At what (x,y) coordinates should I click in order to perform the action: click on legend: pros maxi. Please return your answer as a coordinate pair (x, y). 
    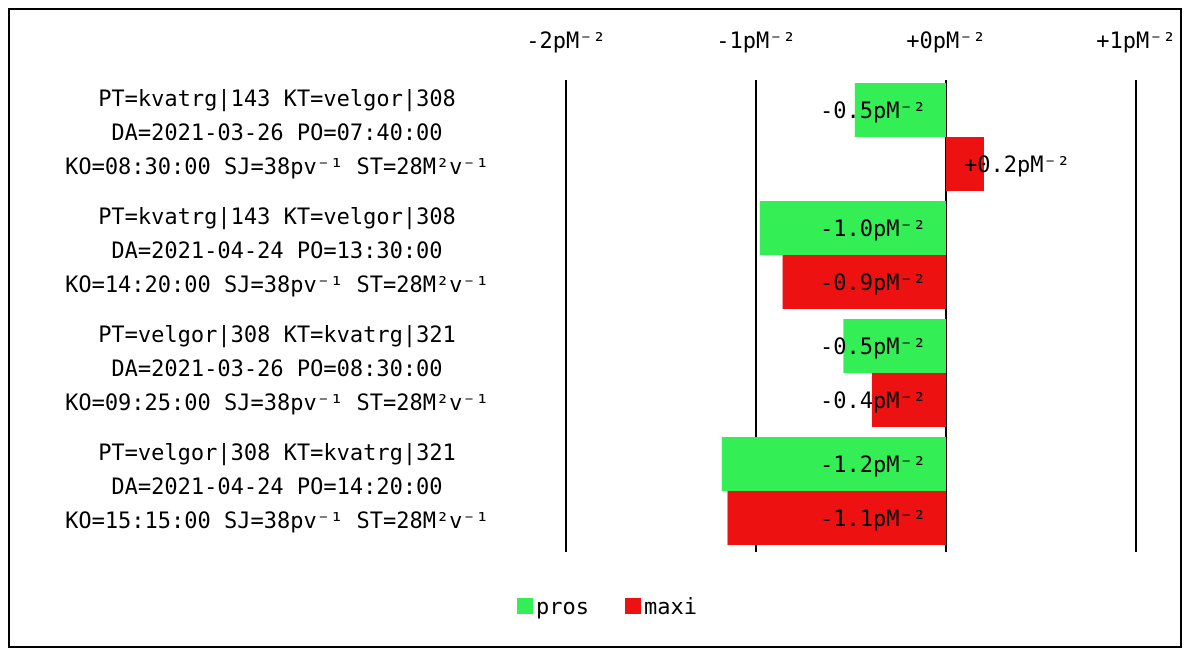
    Looking at the image, I should click on (607, 607).